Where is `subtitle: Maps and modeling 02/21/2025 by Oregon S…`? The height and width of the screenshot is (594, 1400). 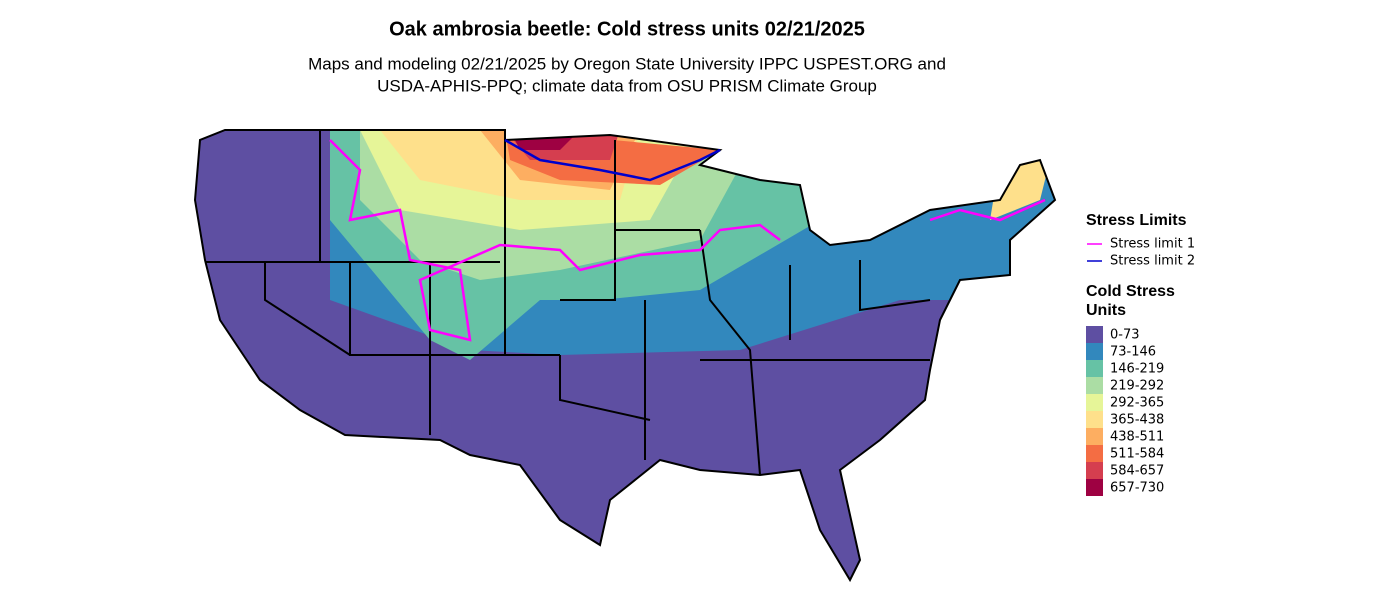
subtitle: Maps and modeling 02/21/2025 by Oregon S… is located at coordinates (627, 63).